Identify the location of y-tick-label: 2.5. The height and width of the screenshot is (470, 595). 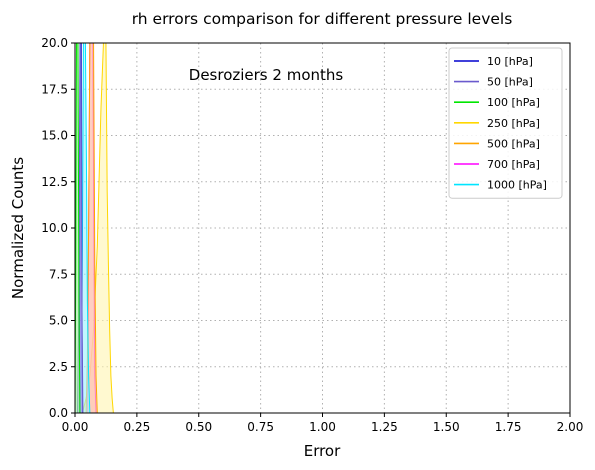
(58, 367).